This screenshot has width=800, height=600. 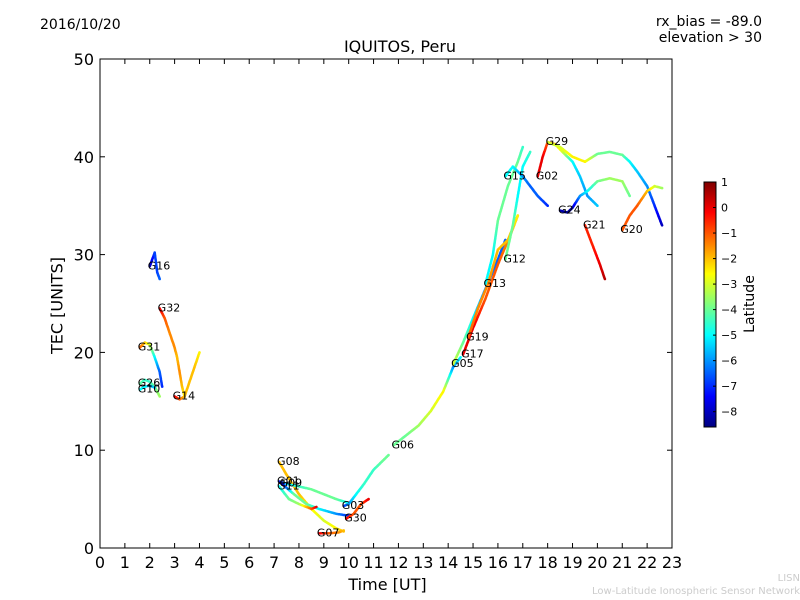 I want to click on series-g14, so click(x=187, y=376).